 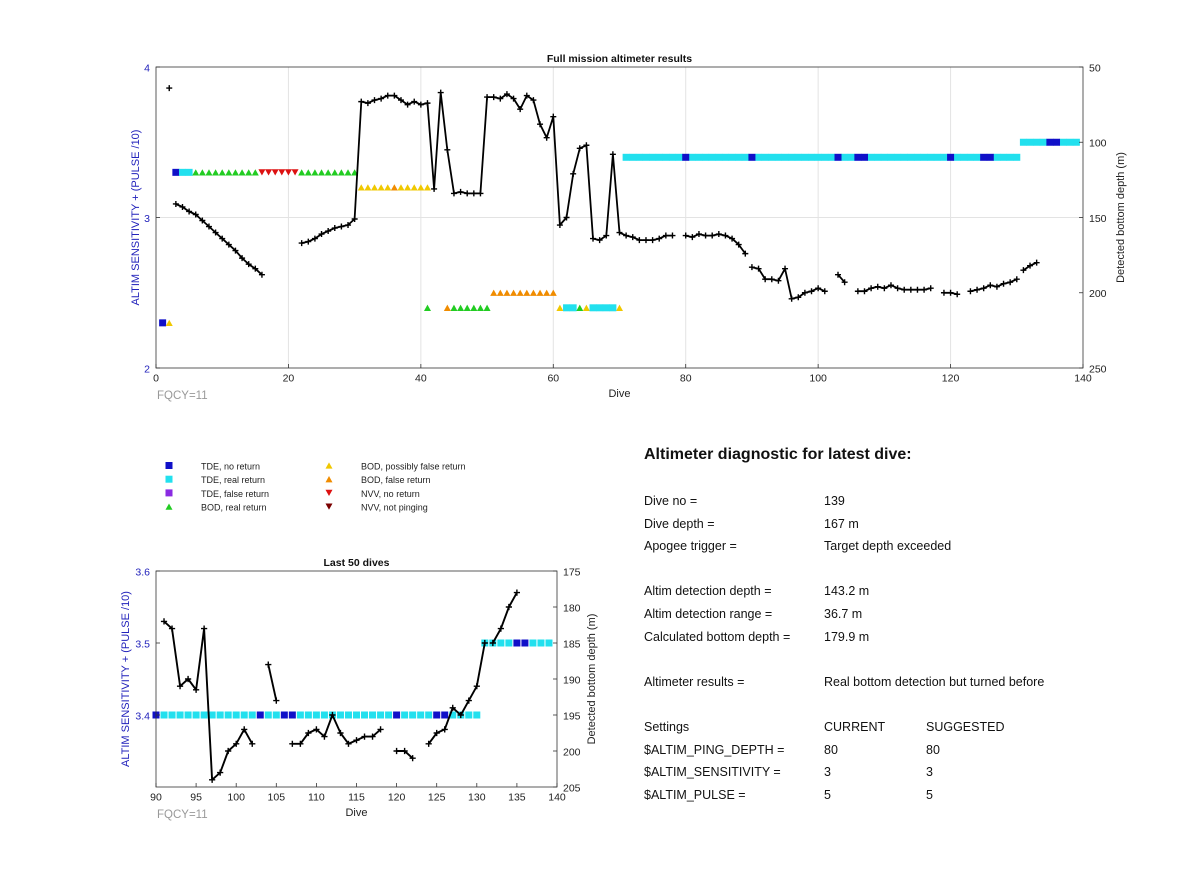 I want to click on legend-label: BOD, real return, so click(x=234, y=508).